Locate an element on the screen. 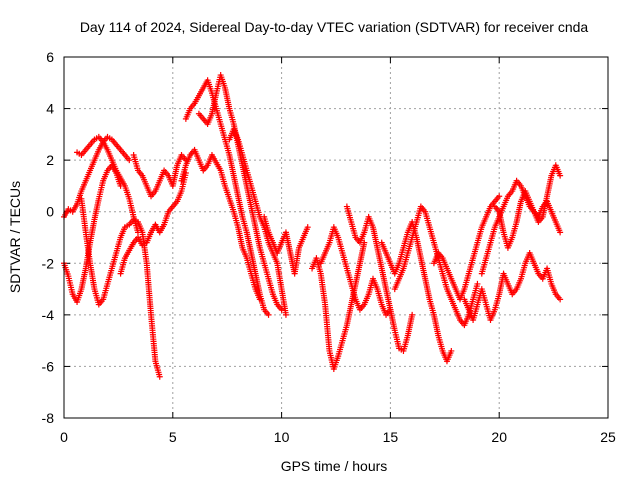 This screenshot has height=480, width=640. series-track-r is located at coordinates (512, 286).